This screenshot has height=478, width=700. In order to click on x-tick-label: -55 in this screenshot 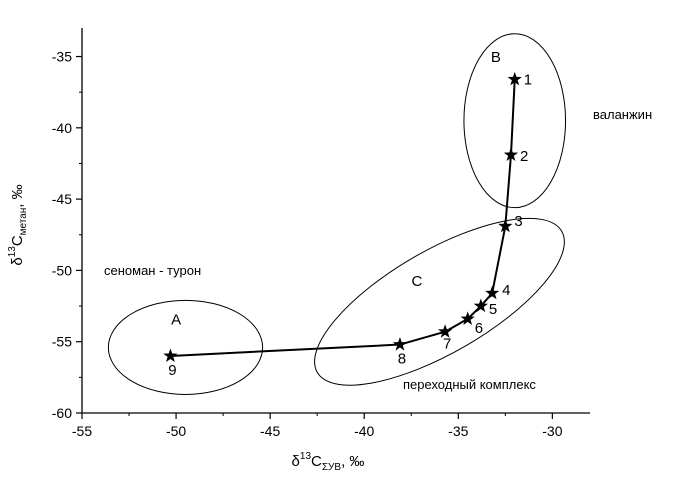, I will do `click(82, 431)`.